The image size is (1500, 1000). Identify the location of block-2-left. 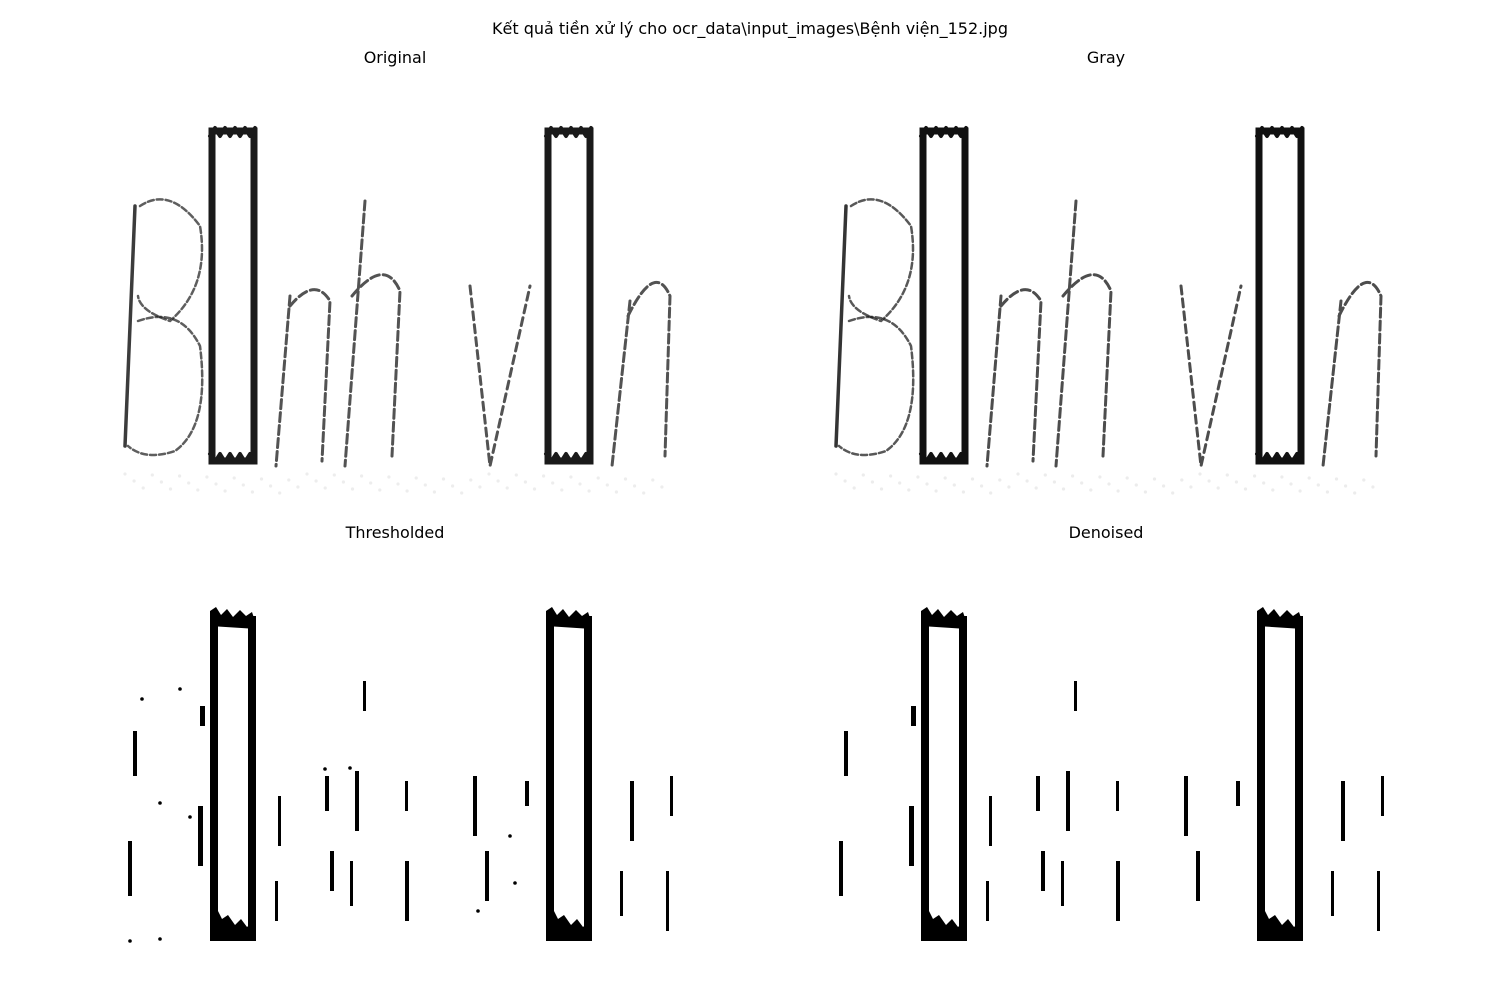
(550, 773).